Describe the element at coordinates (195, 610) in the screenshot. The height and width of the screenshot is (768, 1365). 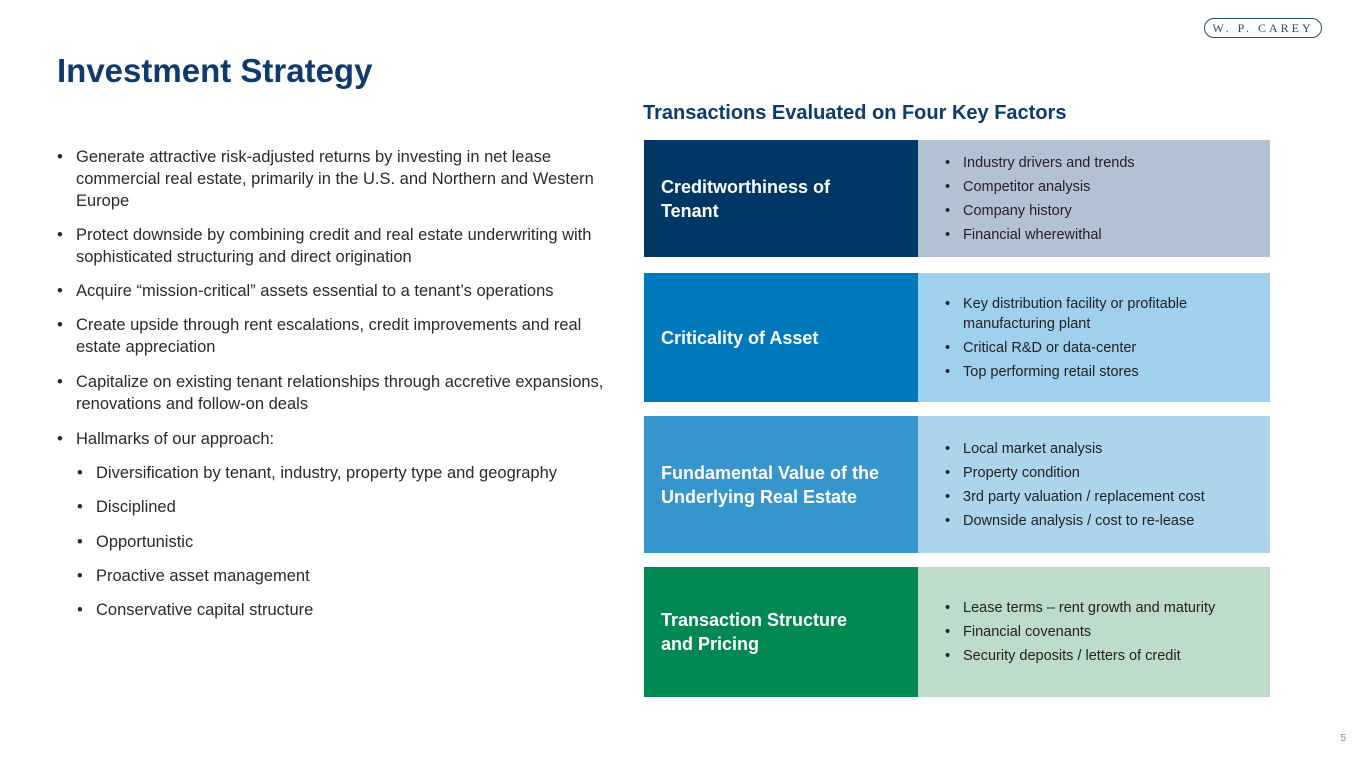
I see `sub-bullet: Conservative capital structure` at that location.